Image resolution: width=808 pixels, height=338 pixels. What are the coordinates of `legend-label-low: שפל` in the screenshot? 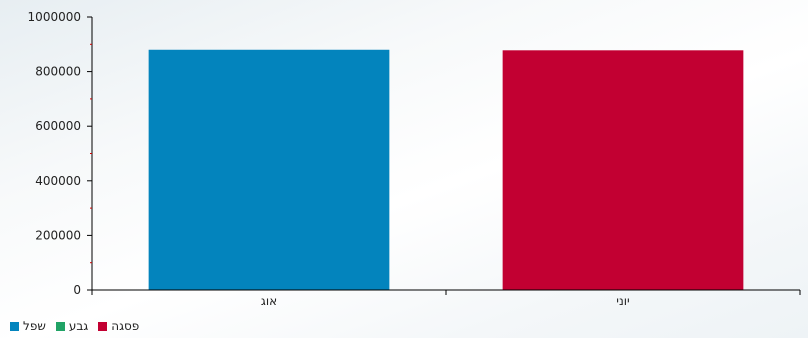 It's located at (34, 326).